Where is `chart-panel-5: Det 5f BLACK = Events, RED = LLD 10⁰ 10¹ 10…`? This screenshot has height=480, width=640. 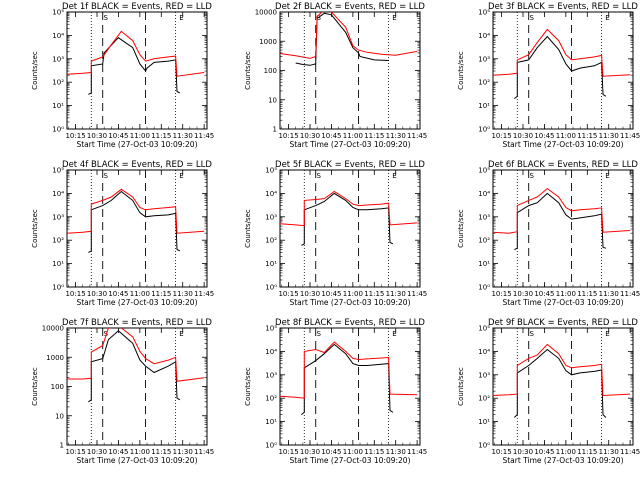
chart-panel-5: Det 5f BLACK = Events, RED = LLD 10⁰ 10¹ 10… is located at coordinates (335, 233).